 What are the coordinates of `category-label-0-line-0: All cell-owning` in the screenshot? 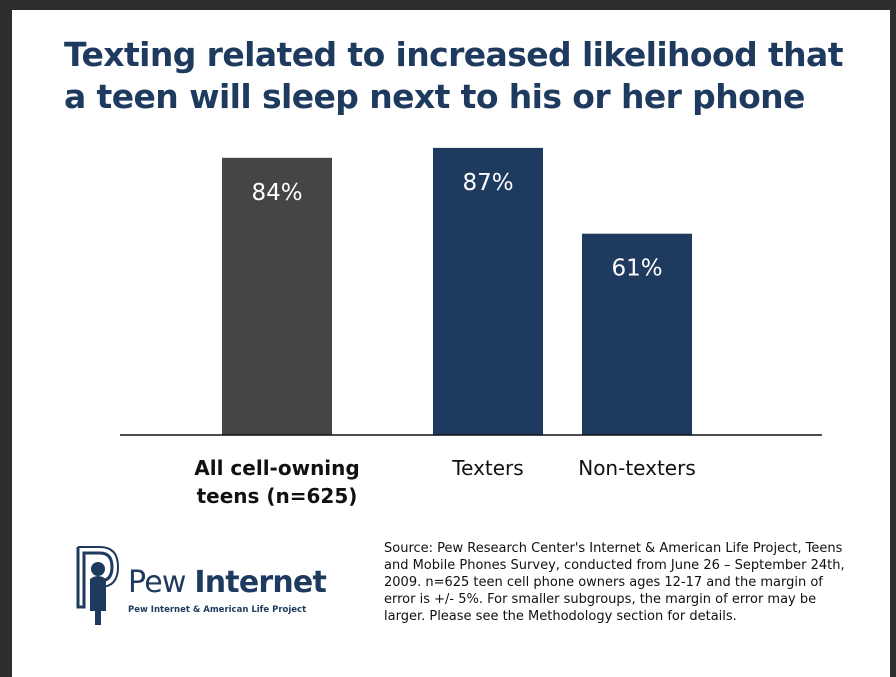 It's located at (276, 468).